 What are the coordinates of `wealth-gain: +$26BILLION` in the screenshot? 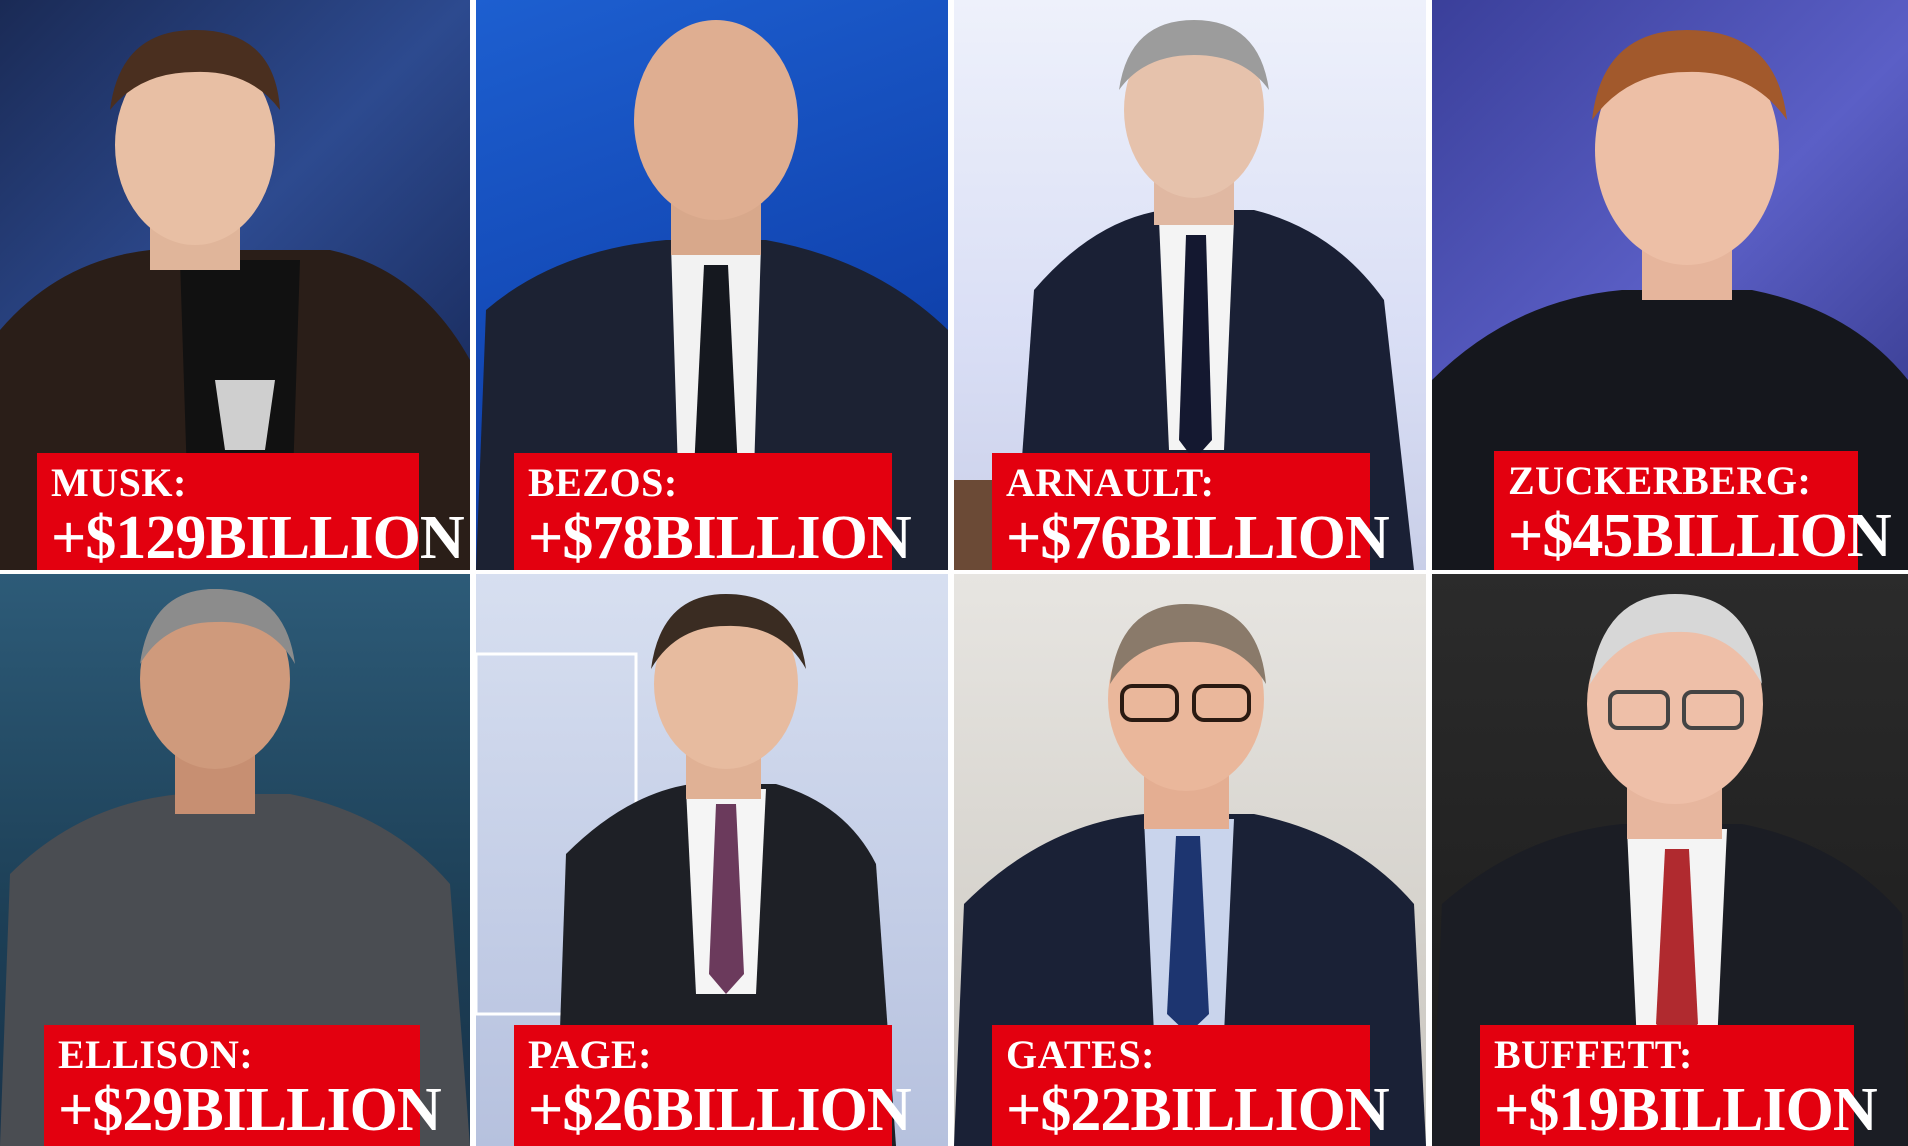 It's located at (720, 1110).